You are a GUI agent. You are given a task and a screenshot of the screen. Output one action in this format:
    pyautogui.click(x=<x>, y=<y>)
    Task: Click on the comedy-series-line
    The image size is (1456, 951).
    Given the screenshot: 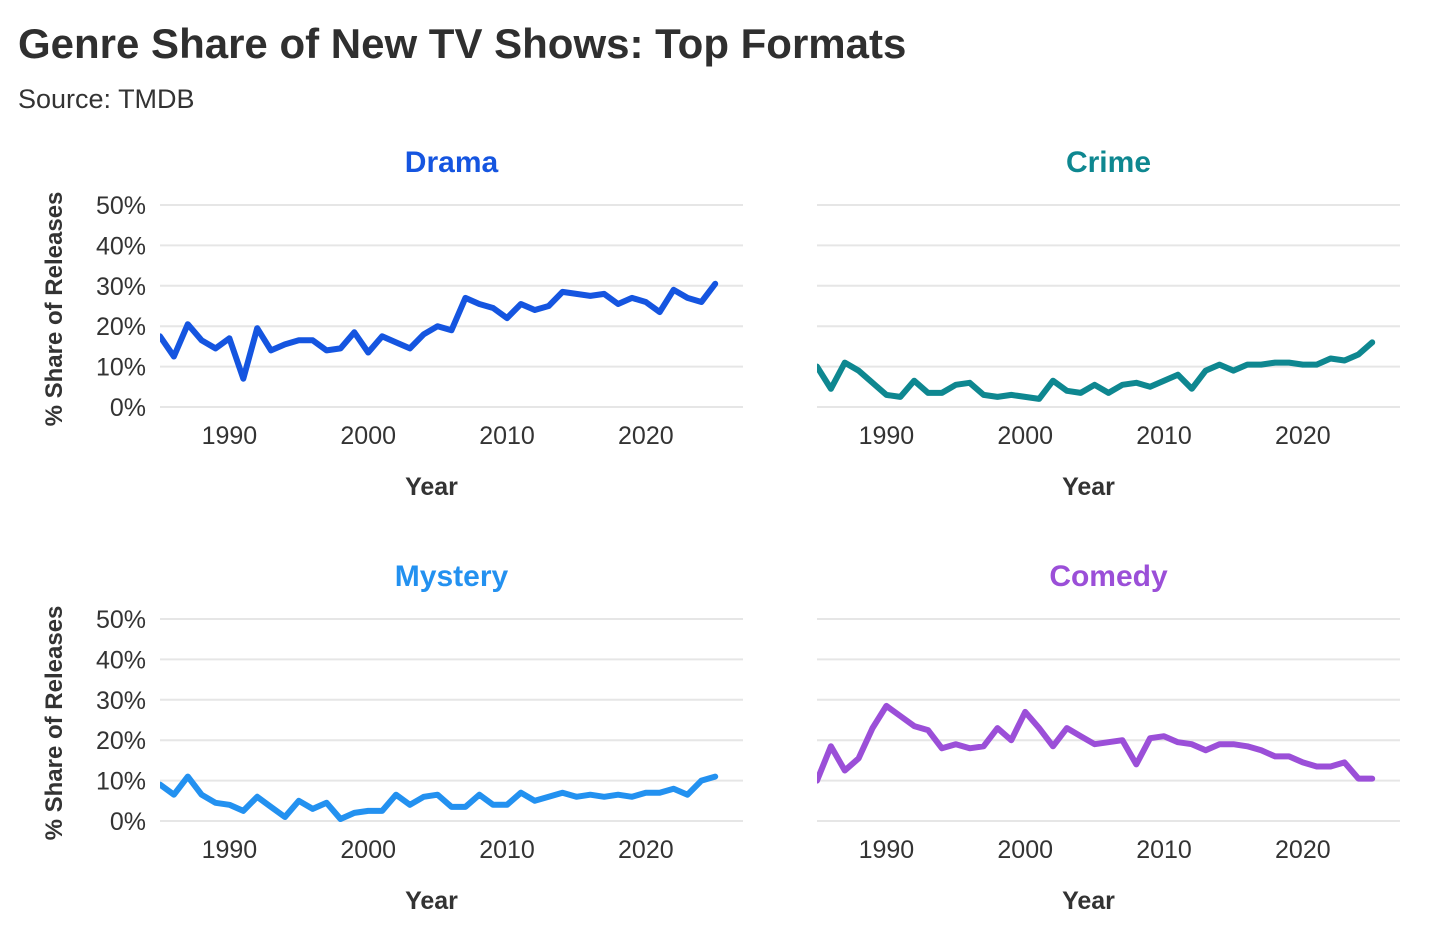 What is the action you would take?
    pyautogui.click(x=1096, y=743)
    